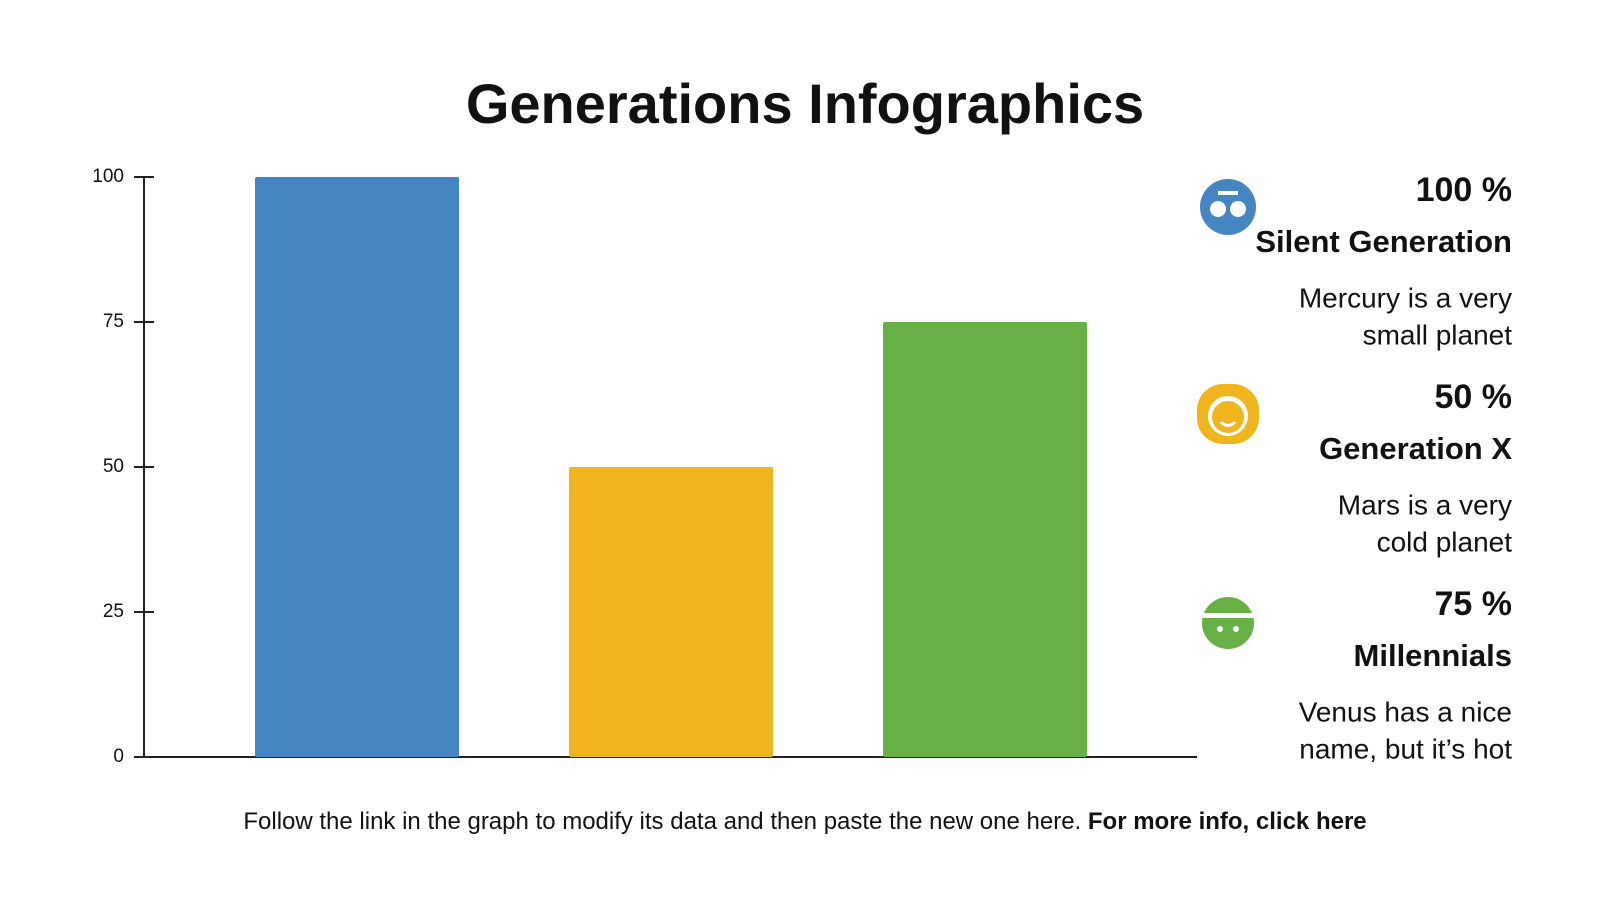  I want to click on y-tick-label: 50, so click(113, 466).